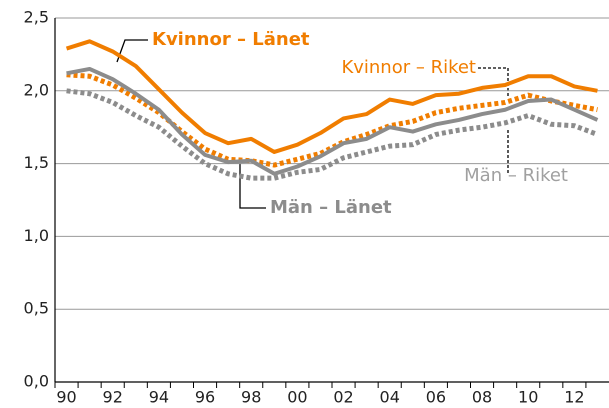 Image resolution: width=609 pixels, height=408 pixels. Describe the element at coordinates (36, 17) in the screenshot. I see `y-tick-label: 2,5` at that location.